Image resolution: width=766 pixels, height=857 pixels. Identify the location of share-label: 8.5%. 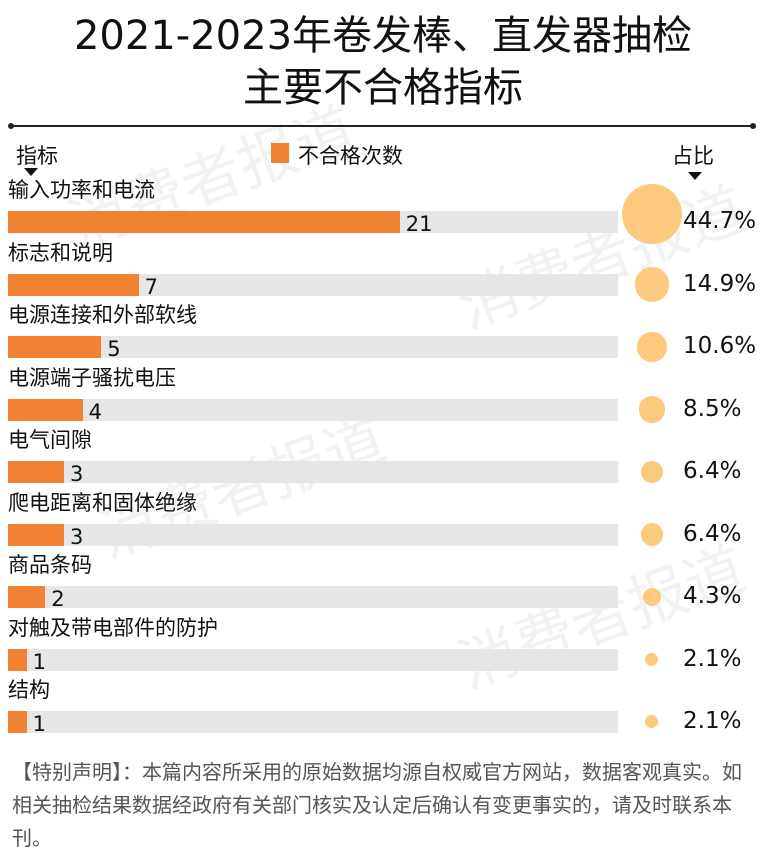
(712, 408).